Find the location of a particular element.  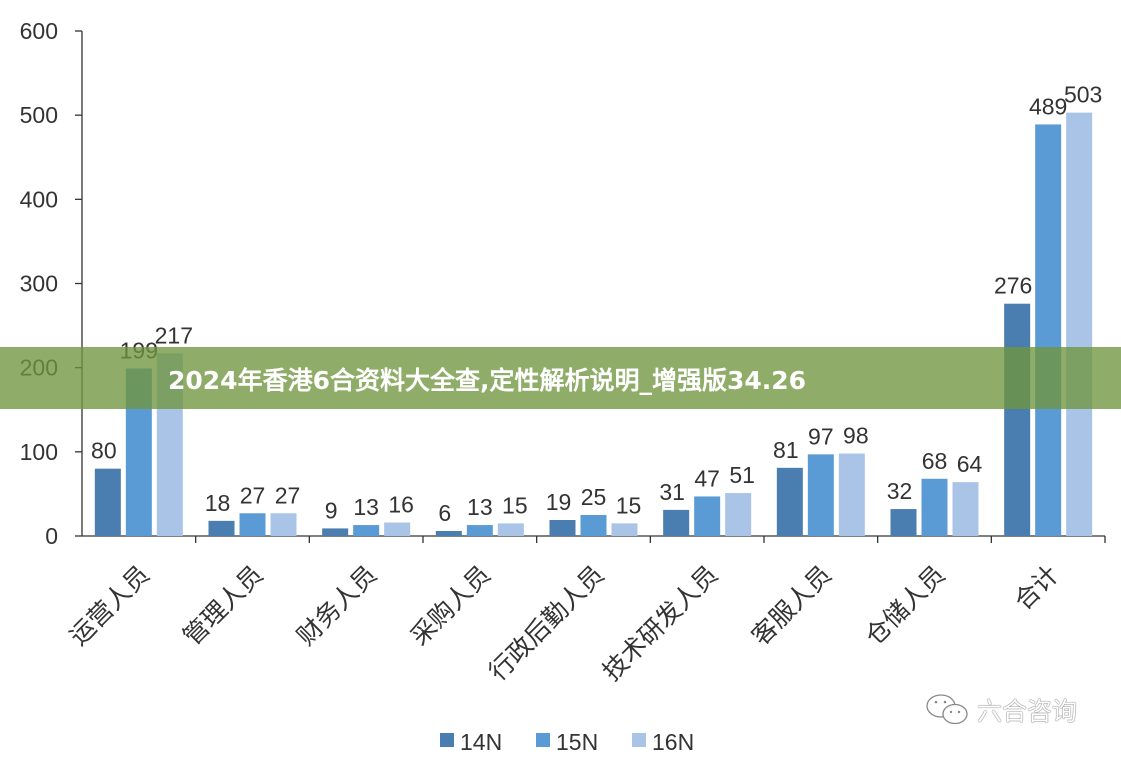

data-label: 489 is located at coordinates (1048, 106).